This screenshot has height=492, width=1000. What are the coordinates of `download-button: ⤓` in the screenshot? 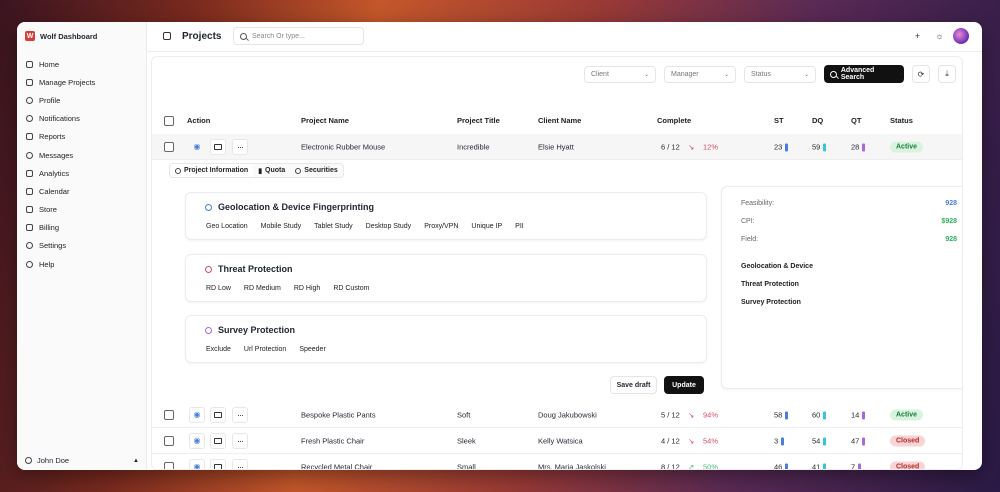 It's located at (947, 74).